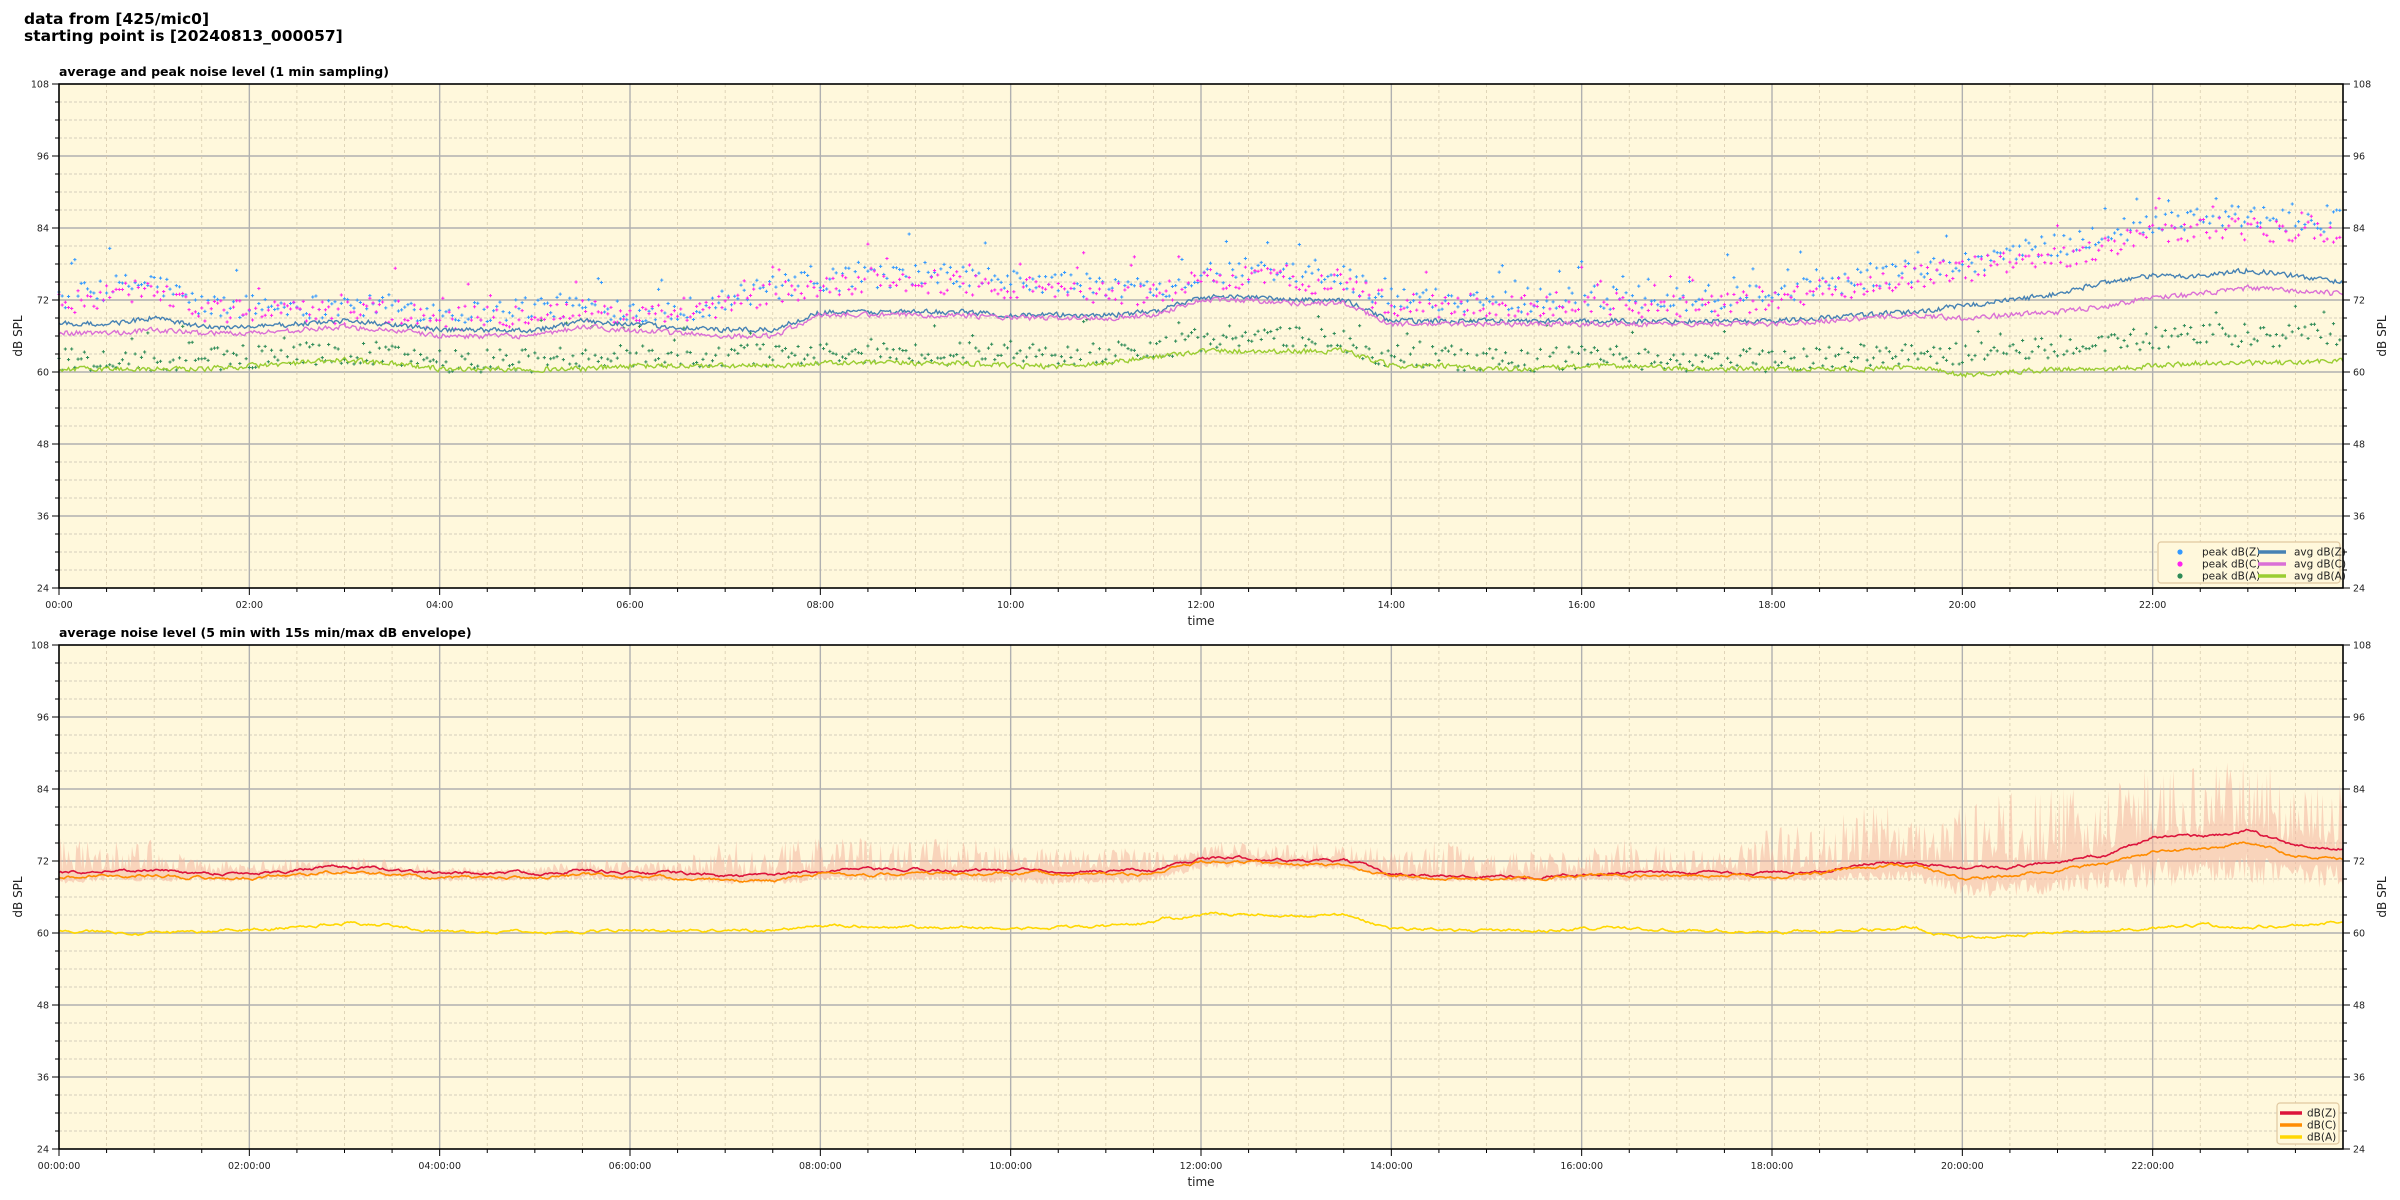 The image size is (2400, 1200). What do you see at coordinates (1772, 1166) in the screenshot?
I see `x-tick-label: 18:00:00` at bounding box center [1772, 1166].